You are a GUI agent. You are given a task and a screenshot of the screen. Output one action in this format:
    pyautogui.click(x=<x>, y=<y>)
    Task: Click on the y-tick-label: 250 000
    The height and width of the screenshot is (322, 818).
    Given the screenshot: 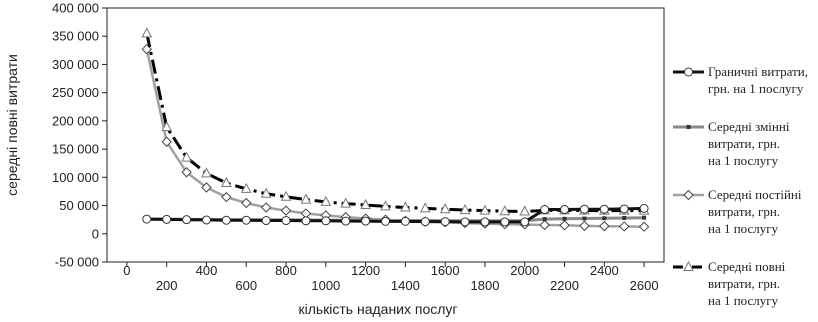 What is the action you would take?
    pyautogui.click(x=75, y=92)
    